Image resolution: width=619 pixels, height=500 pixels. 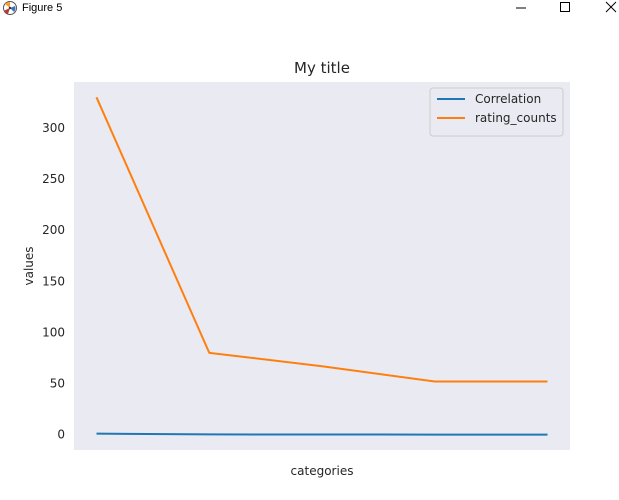 I want to click on minimize-icon, so click(x=521, y=8).